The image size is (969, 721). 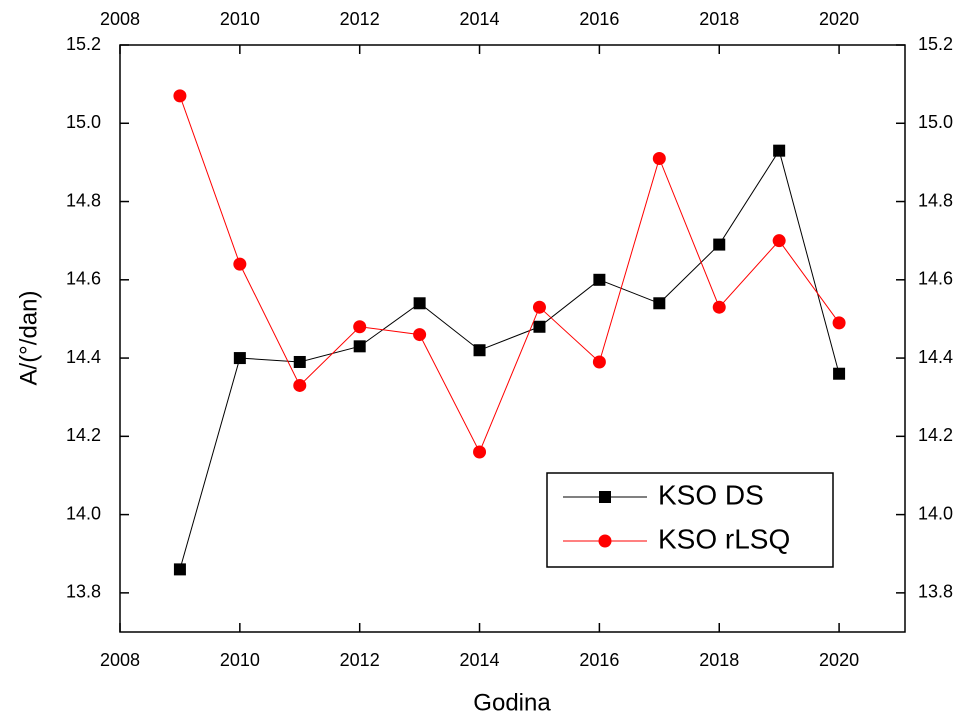 What do you see at coordinates (120, 660) in the screenshot?
I see `x-tick-label: 2008` at bounding box center [120, 660].